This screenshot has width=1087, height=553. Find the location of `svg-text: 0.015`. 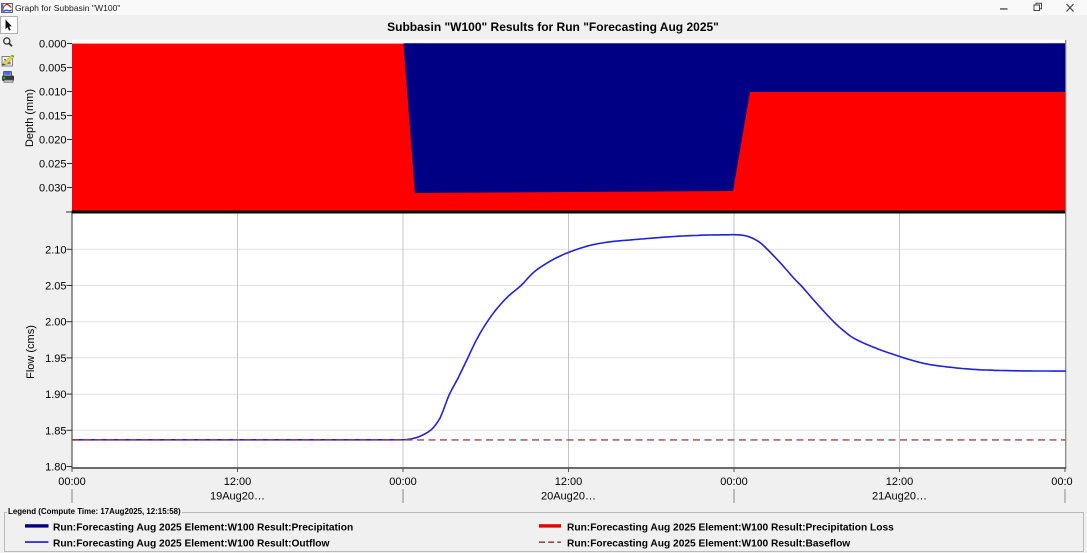

svg-text: 0.015 is located at coordinates (53, 117).